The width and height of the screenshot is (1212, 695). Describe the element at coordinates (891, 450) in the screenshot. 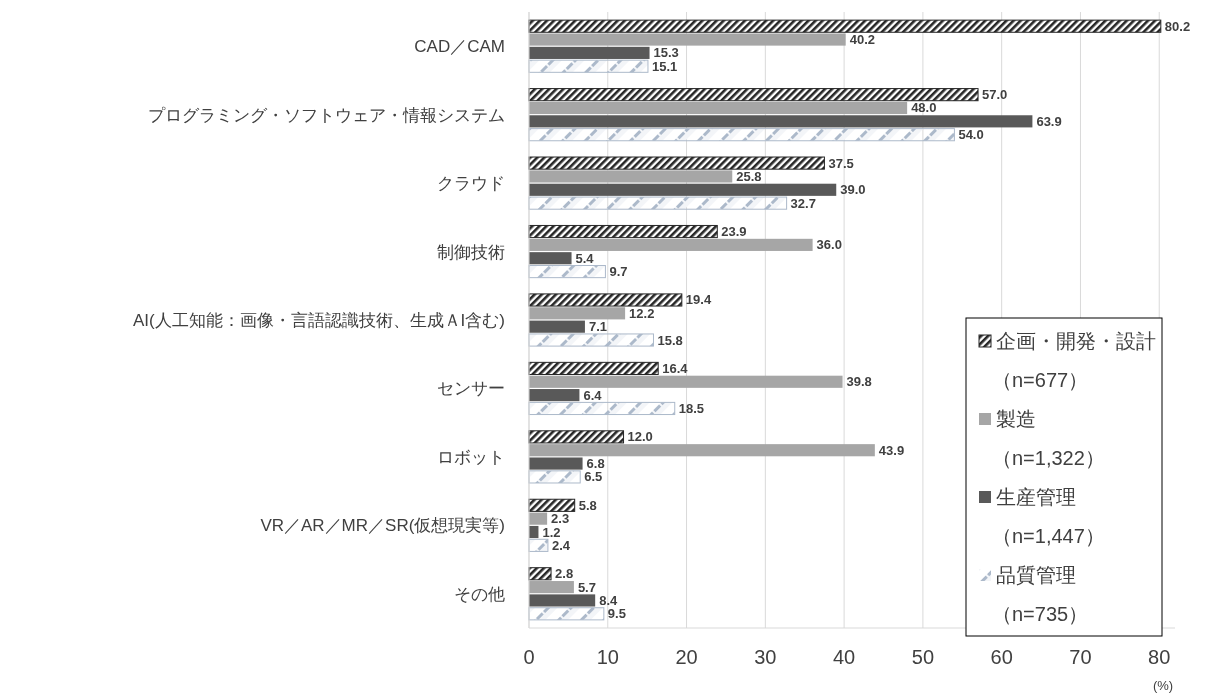

I see `data-label: 43.9` at that location.